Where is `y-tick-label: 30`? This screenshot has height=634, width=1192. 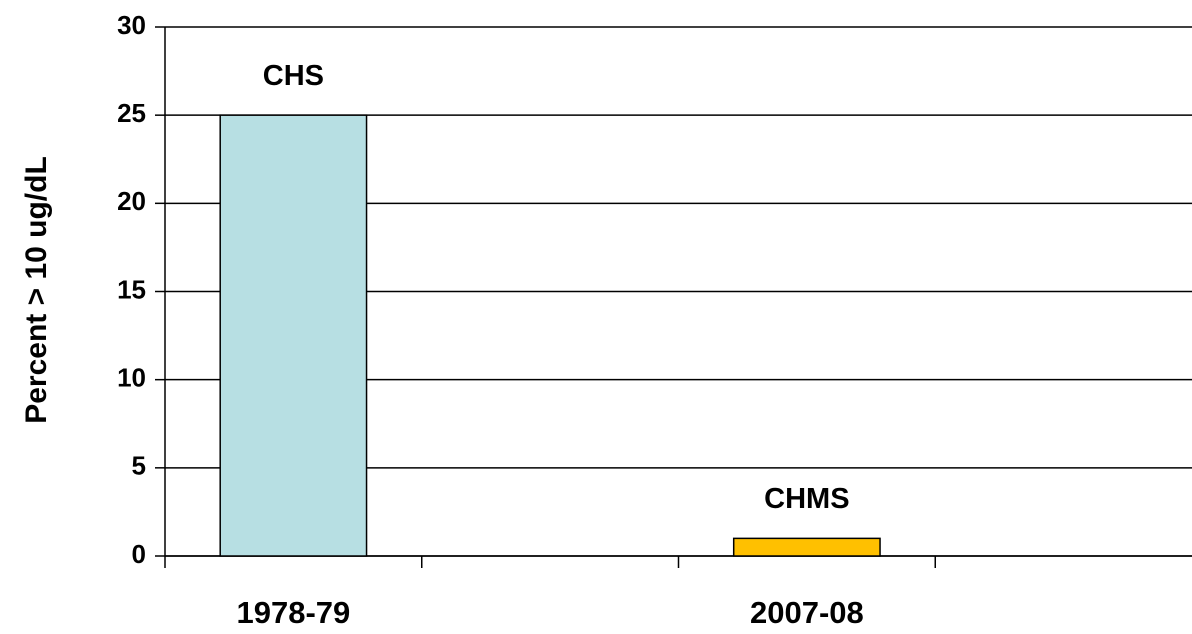
y-tick-label: 30 is located at coordinates (131, 25).